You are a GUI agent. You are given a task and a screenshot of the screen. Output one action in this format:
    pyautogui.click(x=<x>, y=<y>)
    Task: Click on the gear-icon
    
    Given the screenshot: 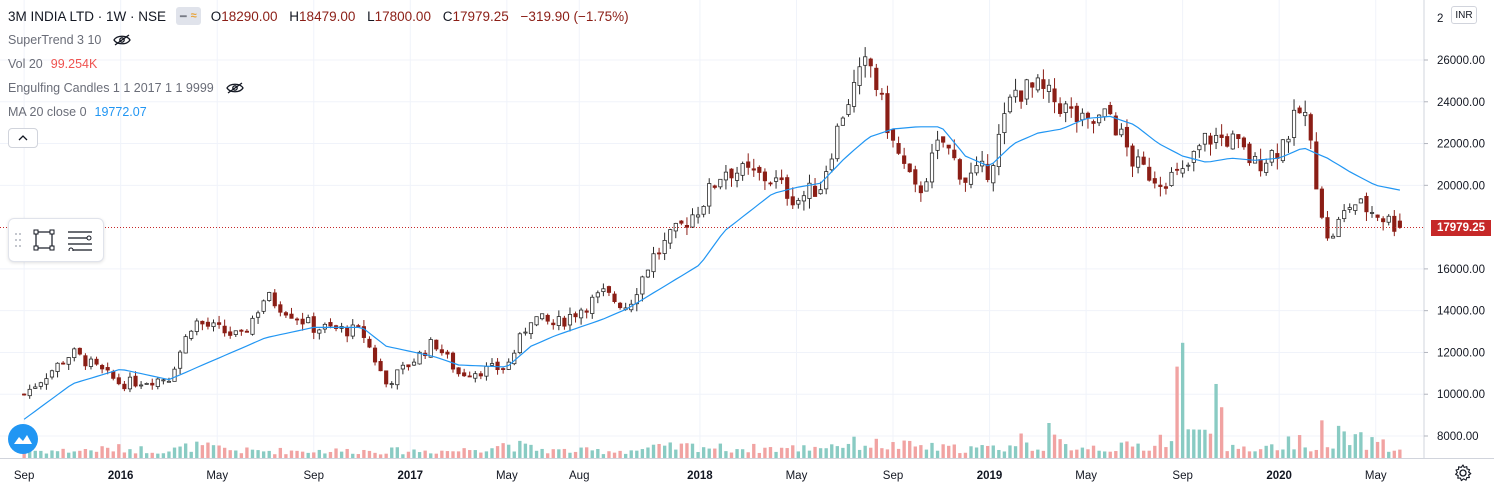 What is the action you would take?
    pyautogui.click(x=1463, y=473)
    